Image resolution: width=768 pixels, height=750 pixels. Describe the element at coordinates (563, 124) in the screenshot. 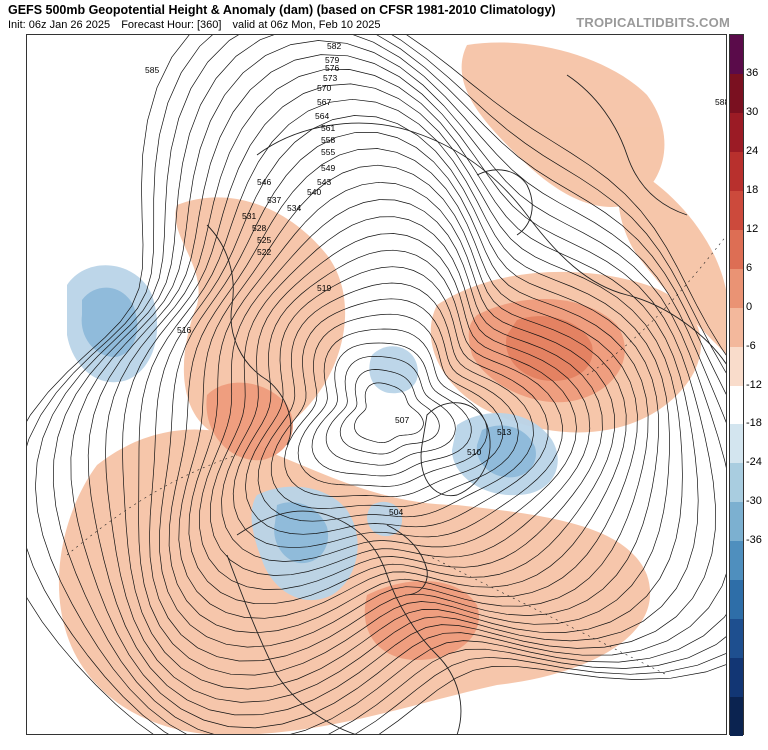

I see `warm-anomaly-north` at that location.